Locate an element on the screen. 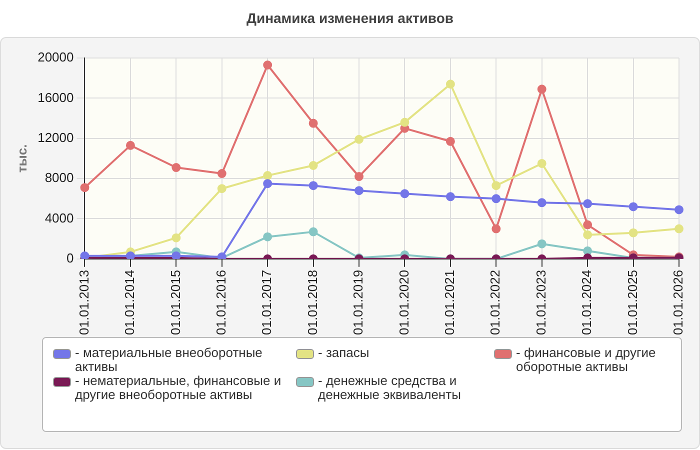  y-tick-label: 12000 is located at coordinates (56, 137).